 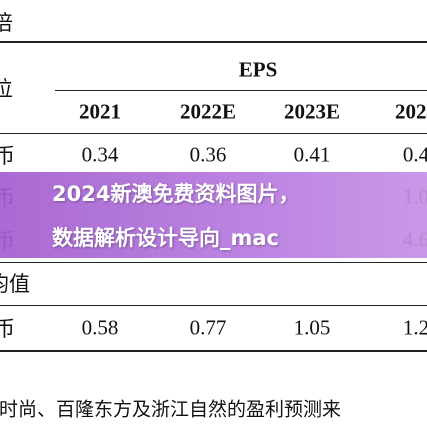 I want to click on note: 子时尚、百隆东方及浙江自然的盈利预测来, so click(x=171, y=410).